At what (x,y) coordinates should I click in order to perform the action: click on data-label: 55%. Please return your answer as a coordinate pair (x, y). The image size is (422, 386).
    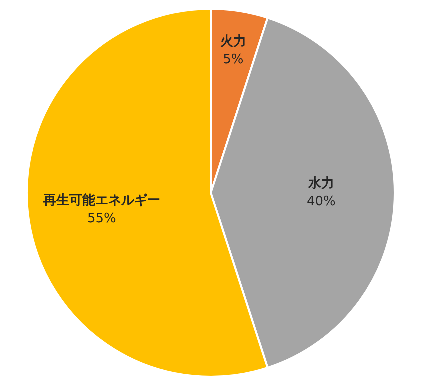
    Looking at the image, I should click on (102, 219).